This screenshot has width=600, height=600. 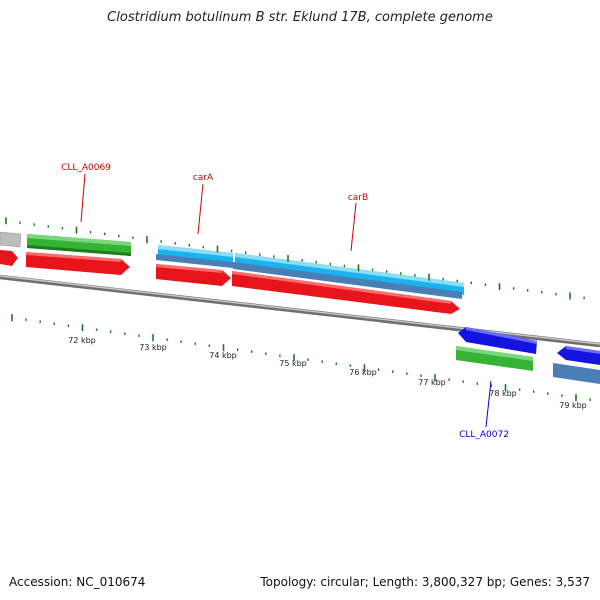 What do you see at coordinates (200, 209) in the screenshot?
I see `leader-line-cara` at bounding box center [200, 209].